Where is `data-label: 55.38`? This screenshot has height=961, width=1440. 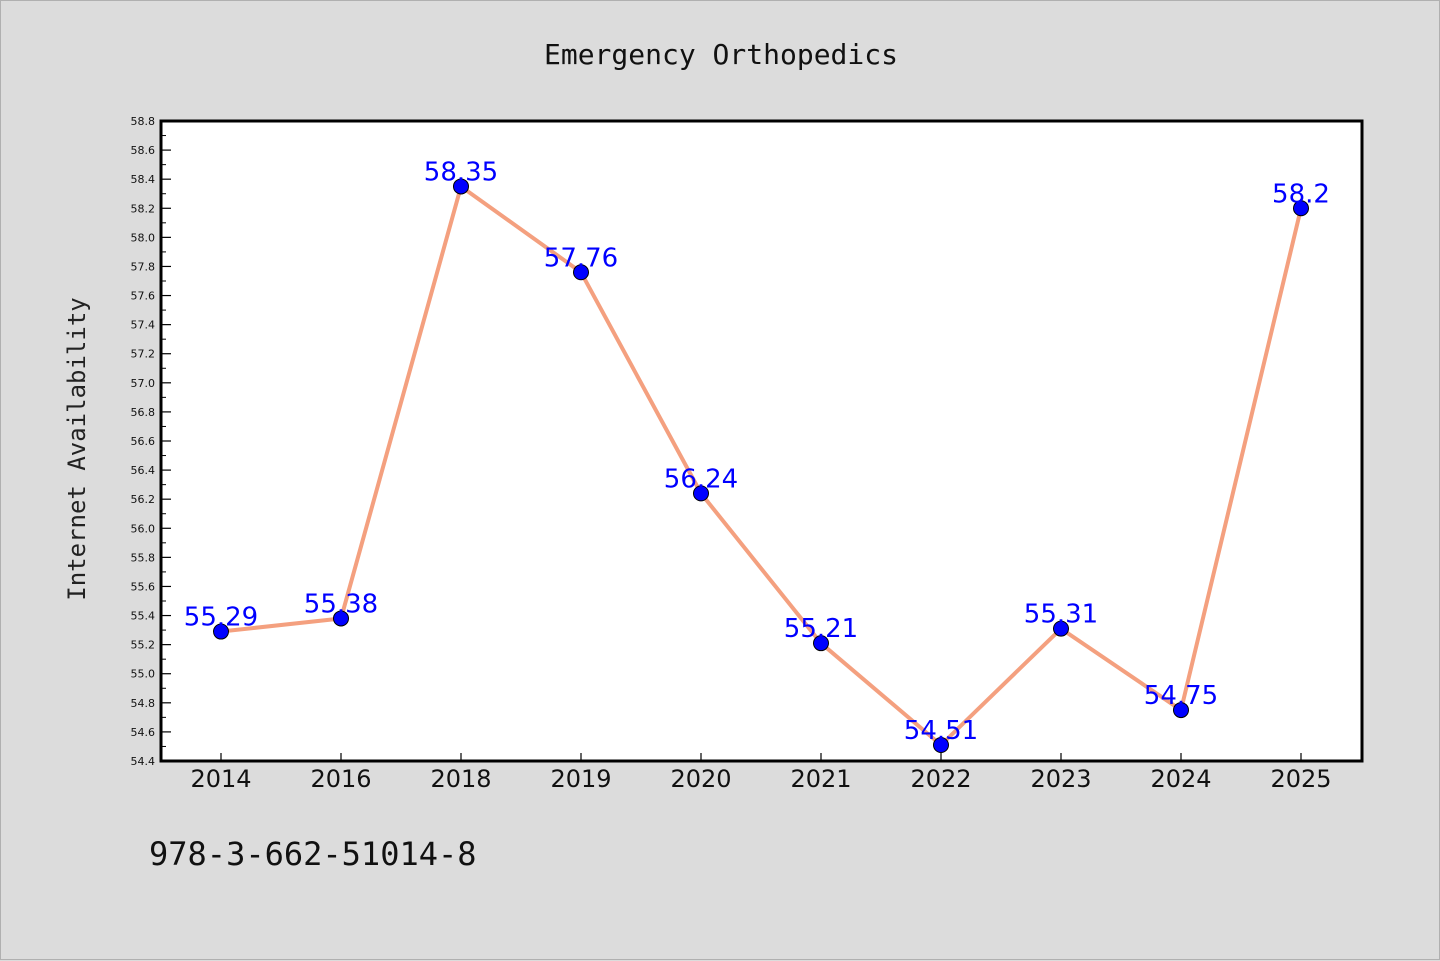
data-label: 55.38 is located at coordinates (341, 604).